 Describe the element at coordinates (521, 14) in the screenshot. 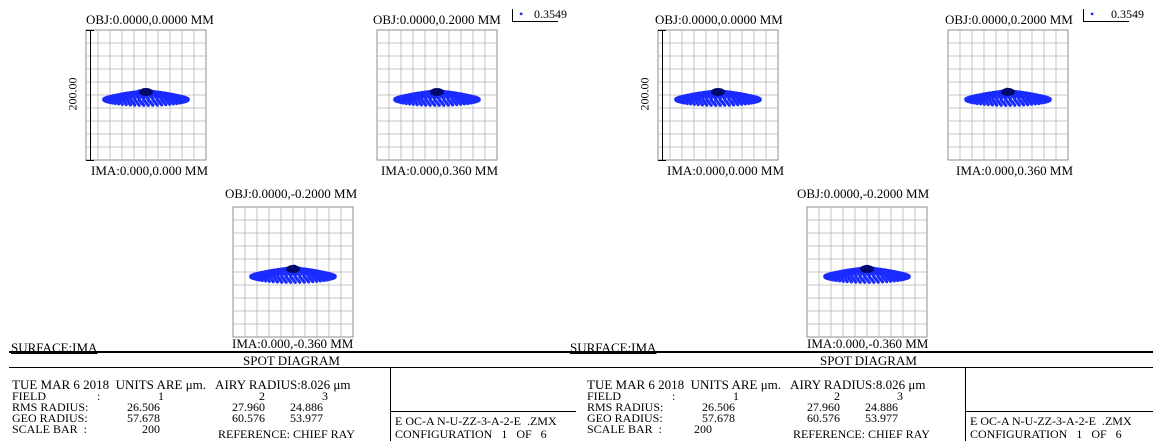

I see `legend-point-icon: •` at that location.